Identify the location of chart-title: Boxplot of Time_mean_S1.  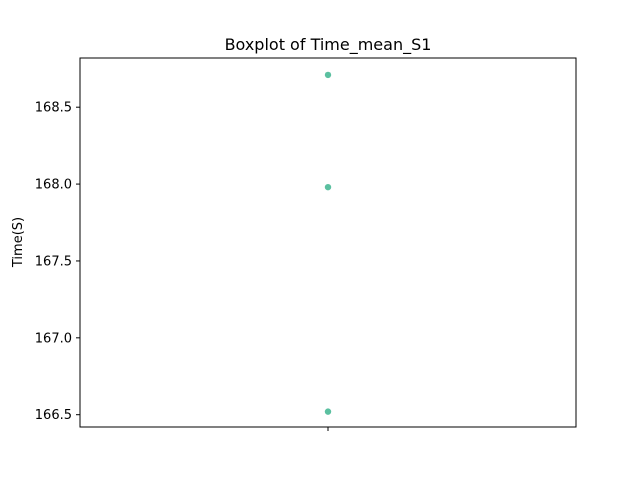
(328, 45).